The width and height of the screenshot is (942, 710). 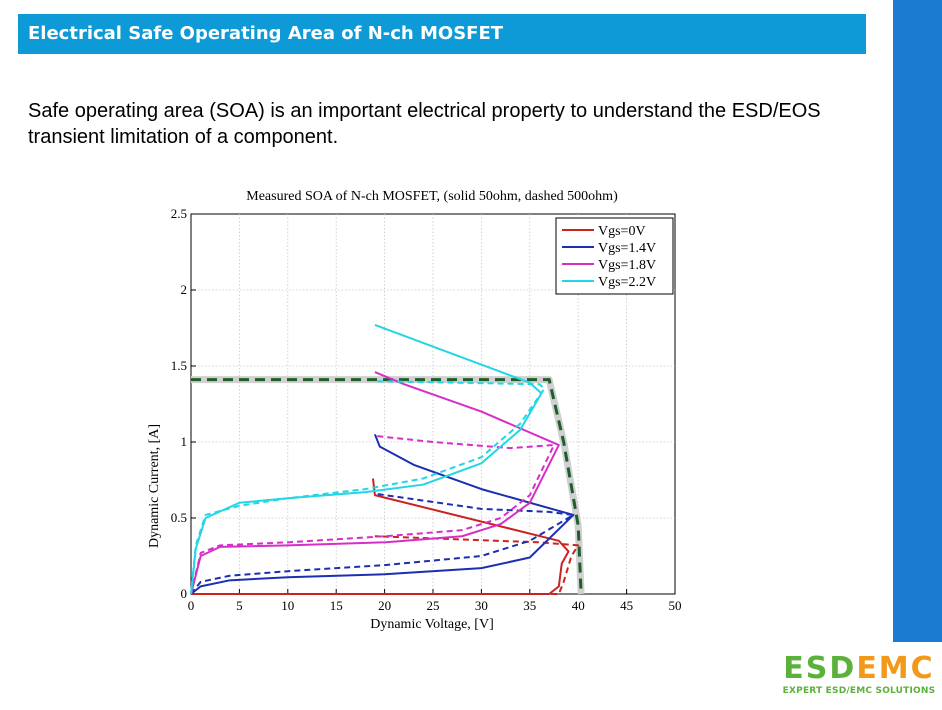 I want to click on y-axis-label: Dynamic Current, [A], so click(x=154, y=486).